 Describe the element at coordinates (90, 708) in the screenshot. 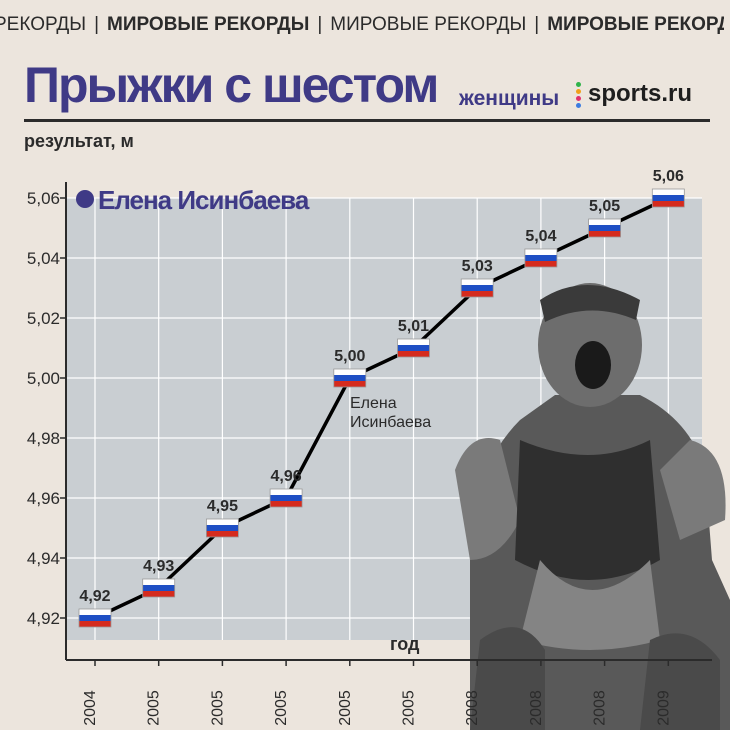

I see `x-tick-label: 2004` at that location.